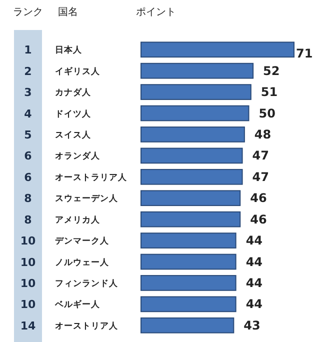  I want to click on text: 3, so click(28, 93).